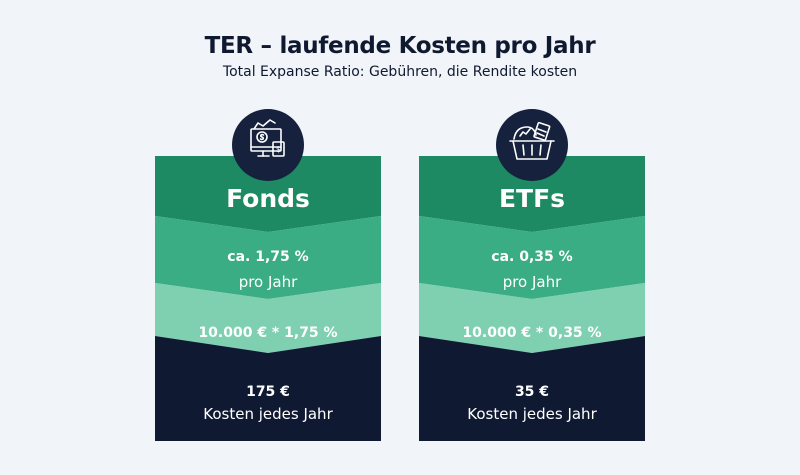  What do you see at coordinates (532, 282) in the screenshot?
I see `etfs-ter-period: pro Jahr` at bounding box center [532, 282].